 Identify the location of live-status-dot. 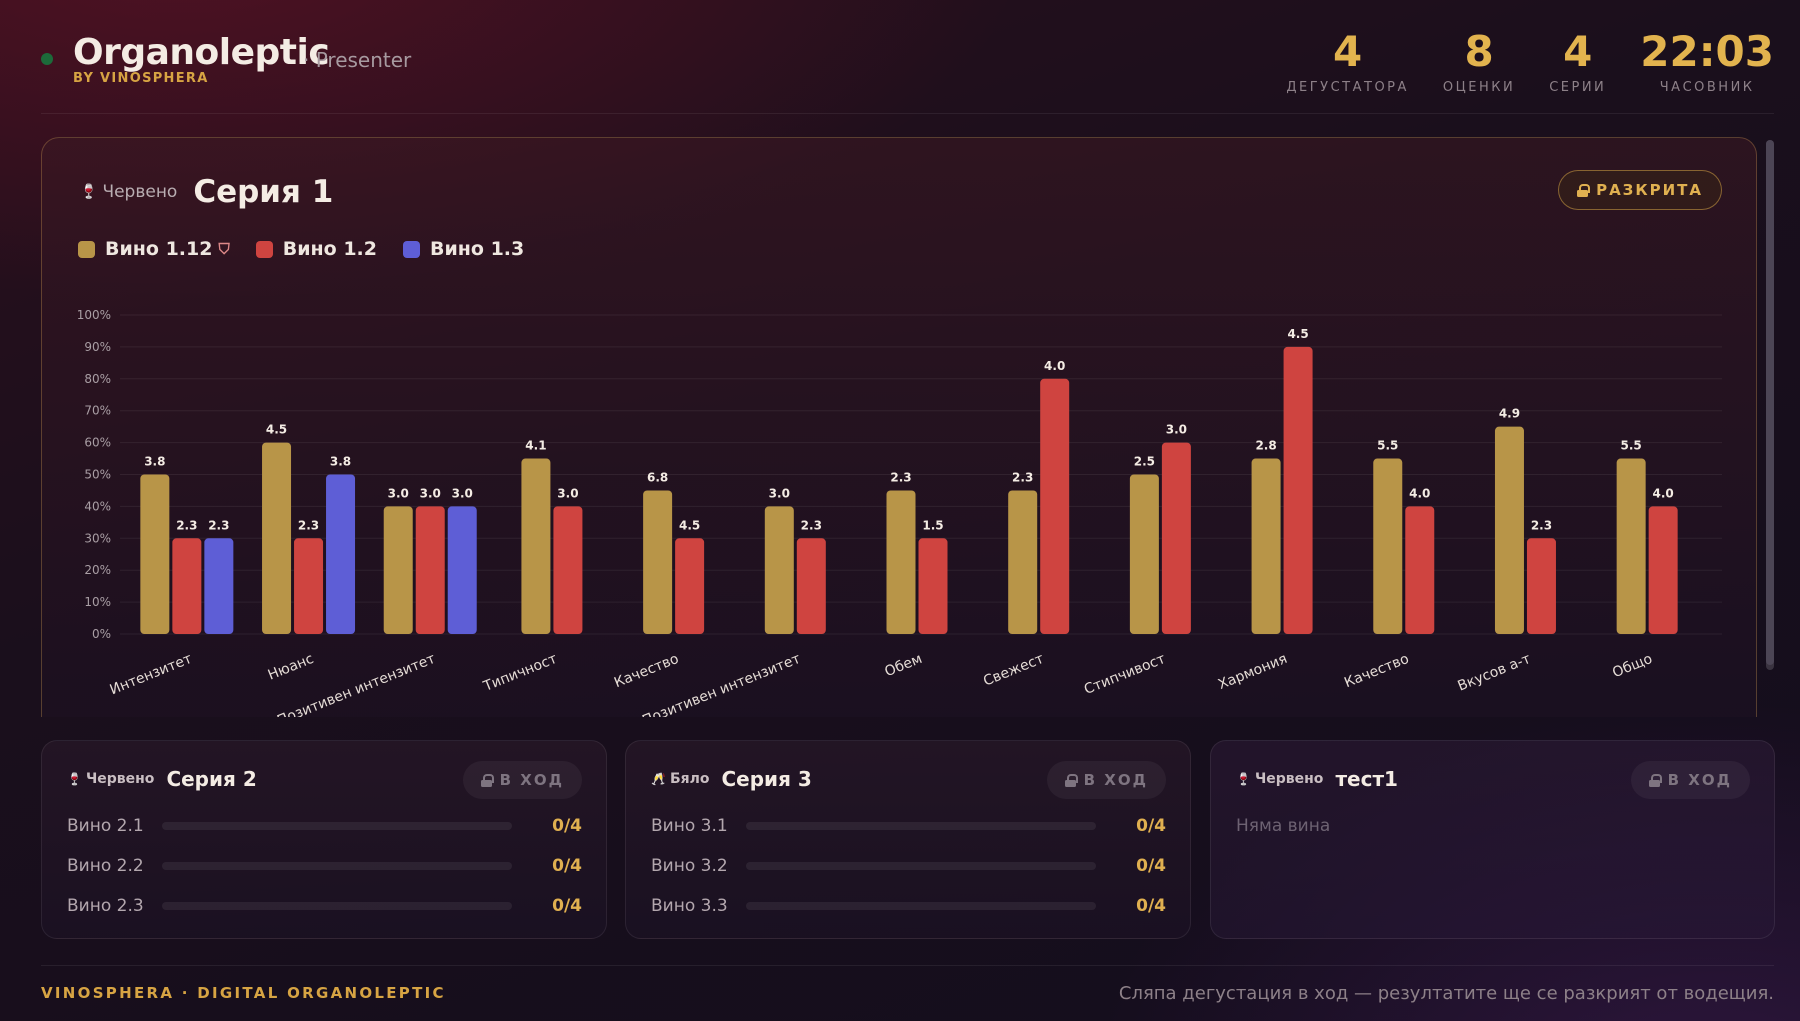
(47, 59).